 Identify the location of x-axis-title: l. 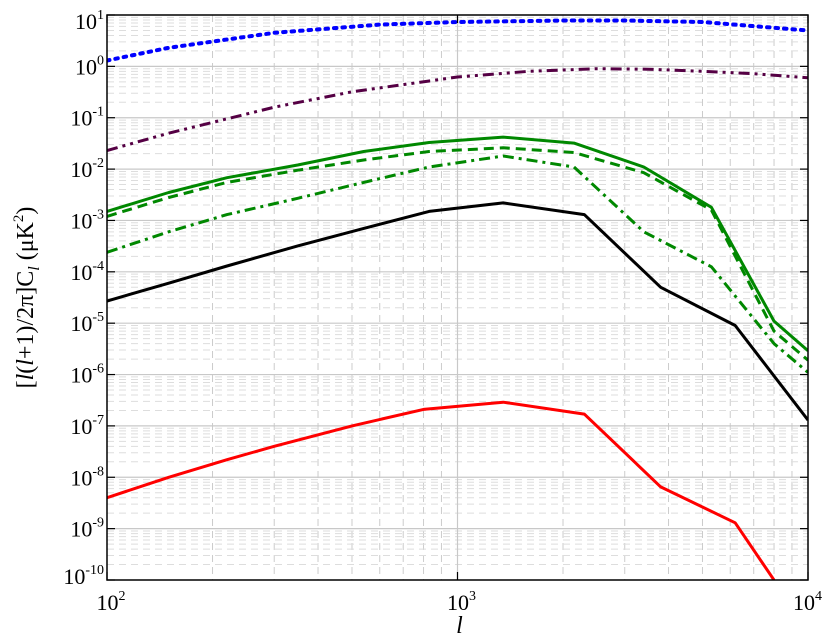
(459, 625).